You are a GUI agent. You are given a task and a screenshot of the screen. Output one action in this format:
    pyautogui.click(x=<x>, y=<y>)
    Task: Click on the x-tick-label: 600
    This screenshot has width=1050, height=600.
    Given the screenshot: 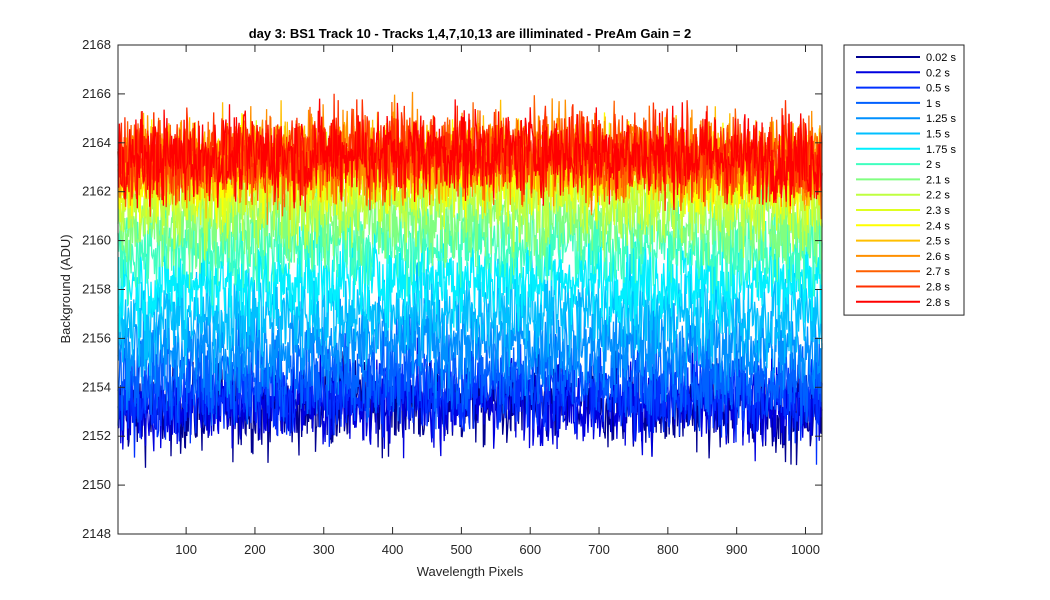 What is the action you would take?
    pyautogui.click(x=530, y=549)
    